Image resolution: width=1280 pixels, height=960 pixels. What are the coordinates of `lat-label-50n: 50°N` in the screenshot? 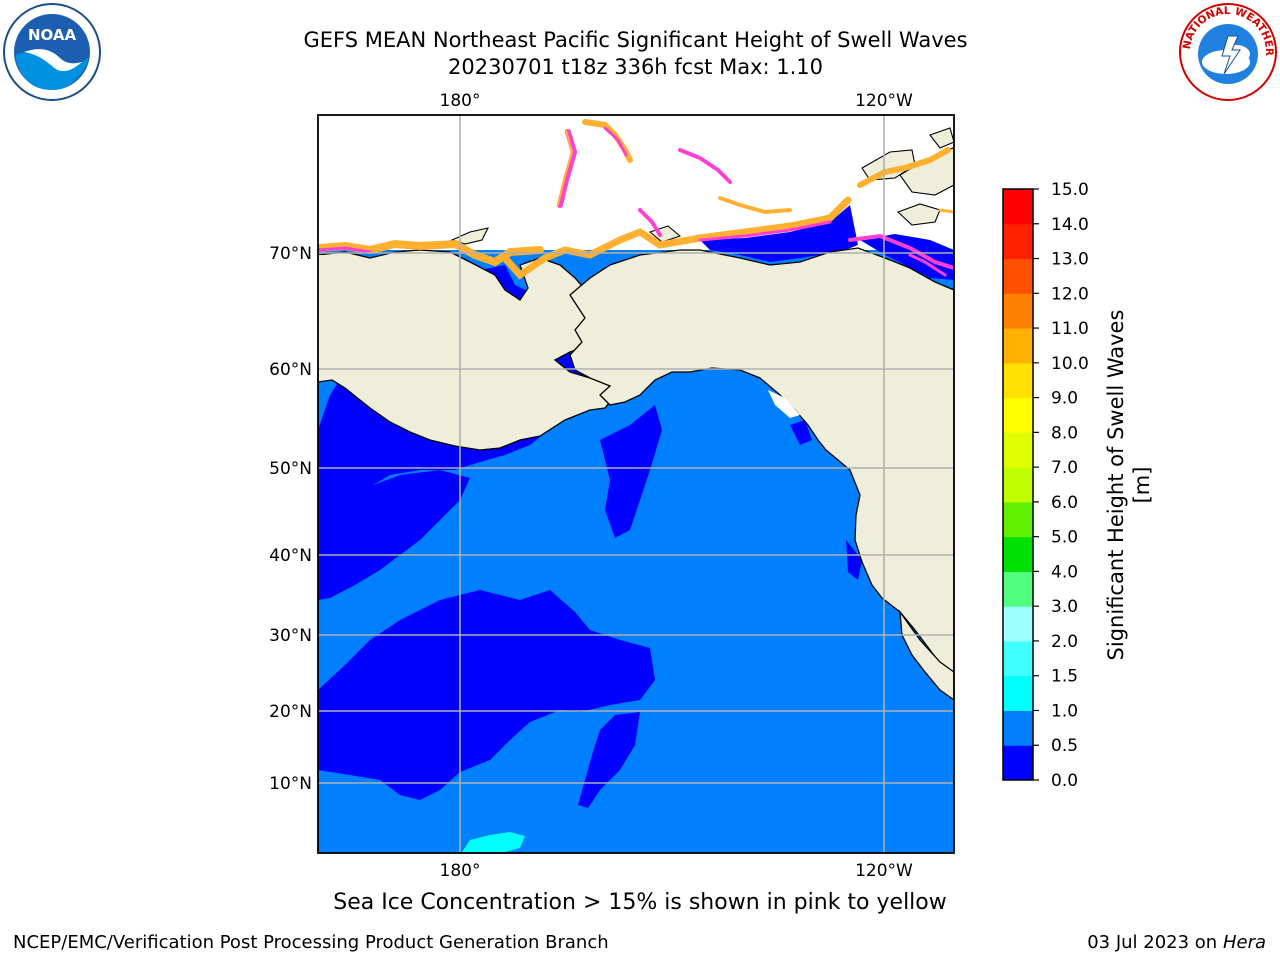 It's located at (290, 469).